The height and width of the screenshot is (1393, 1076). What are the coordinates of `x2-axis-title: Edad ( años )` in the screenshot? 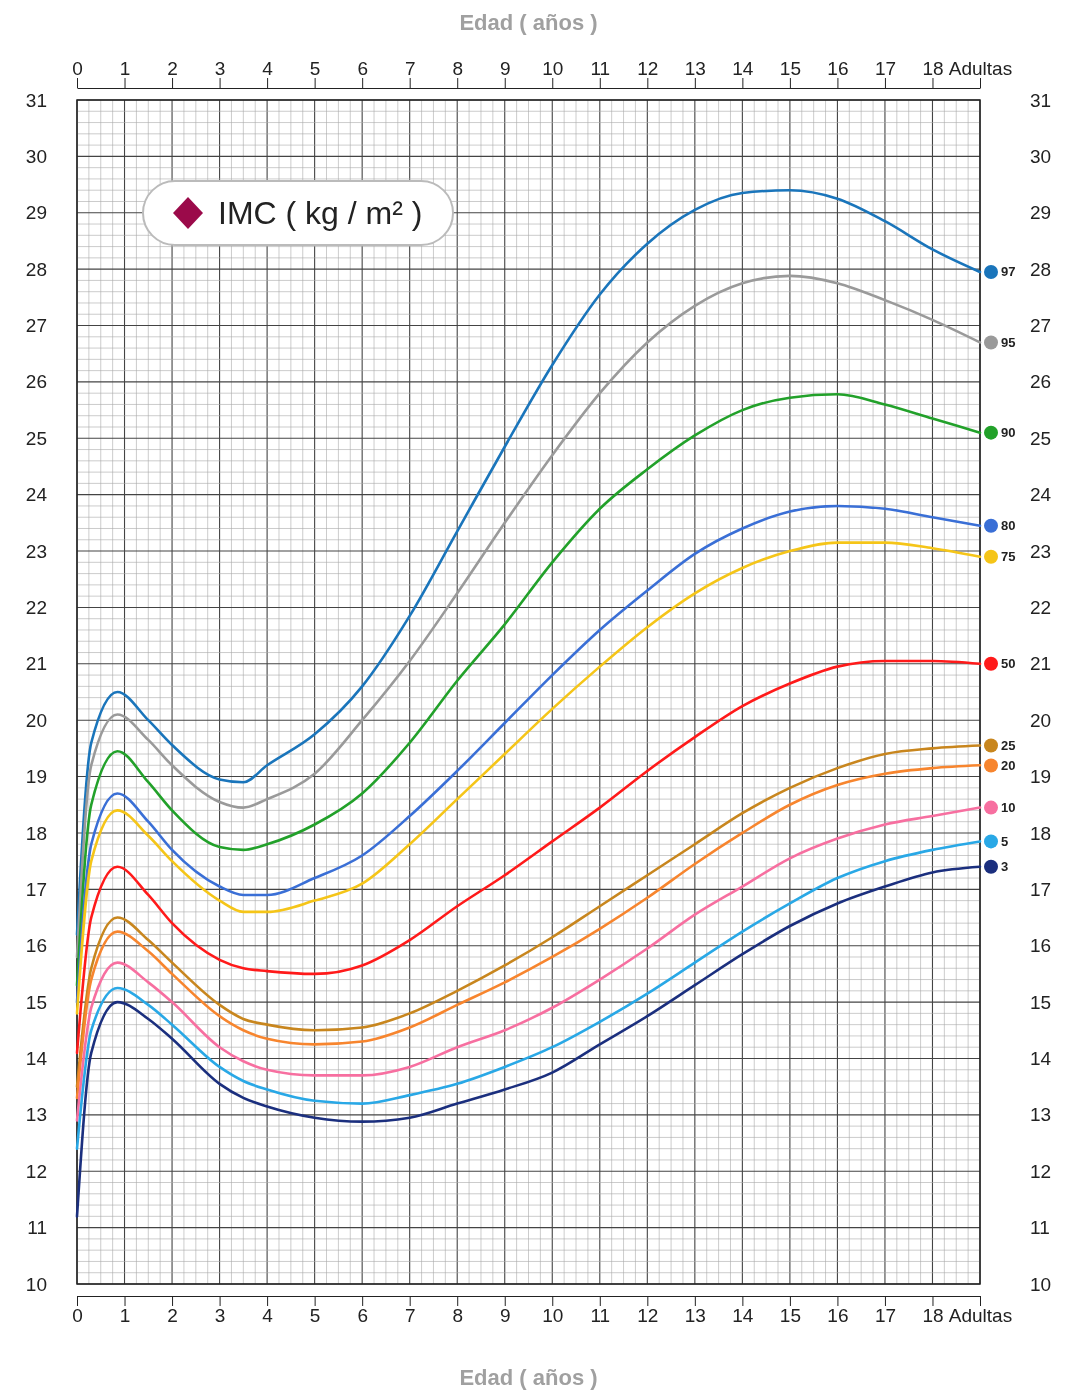 It's located at (528, 22).